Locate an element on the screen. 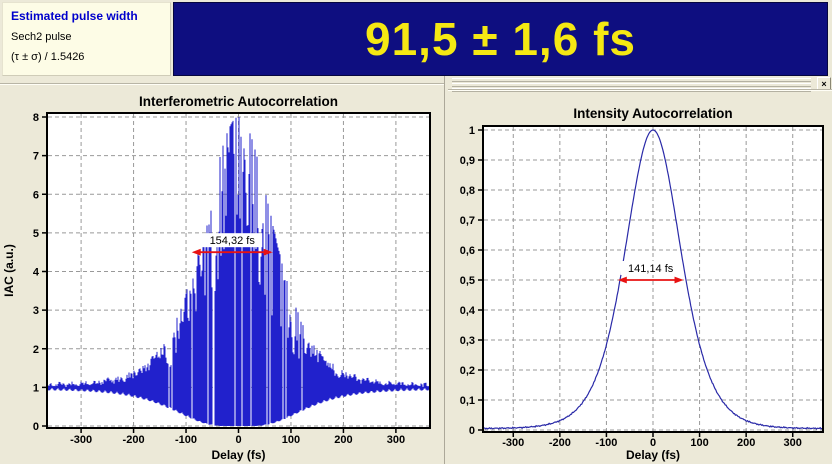  y-tick-label: 0,6 is located at coordinates (467, 251).